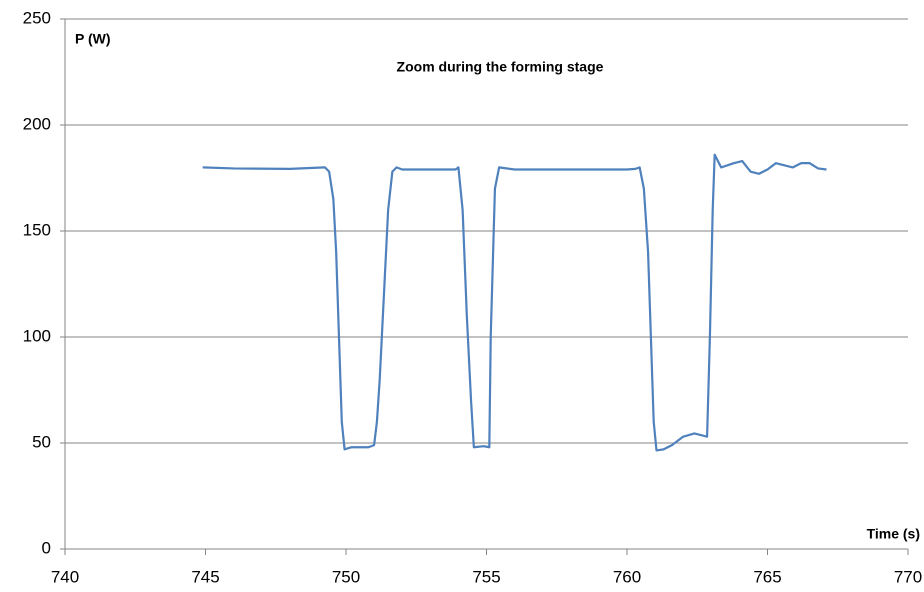 The height and width of the screenshot is (592, 924). I want to click on x-tick-label: 765, so click(767, 576).